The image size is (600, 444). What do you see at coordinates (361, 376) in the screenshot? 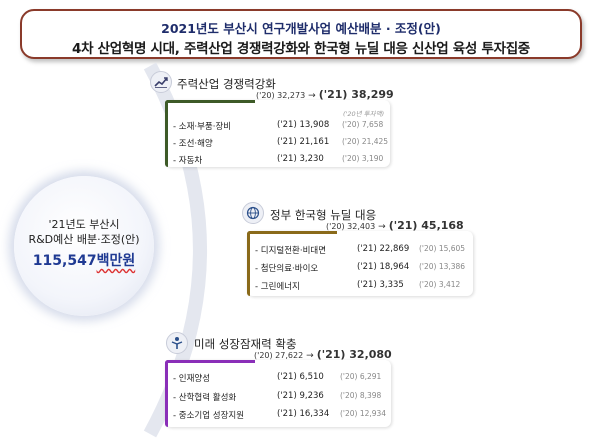
I see `item-value-2020: ('20) 6,291` at bounding box center [361, 376].